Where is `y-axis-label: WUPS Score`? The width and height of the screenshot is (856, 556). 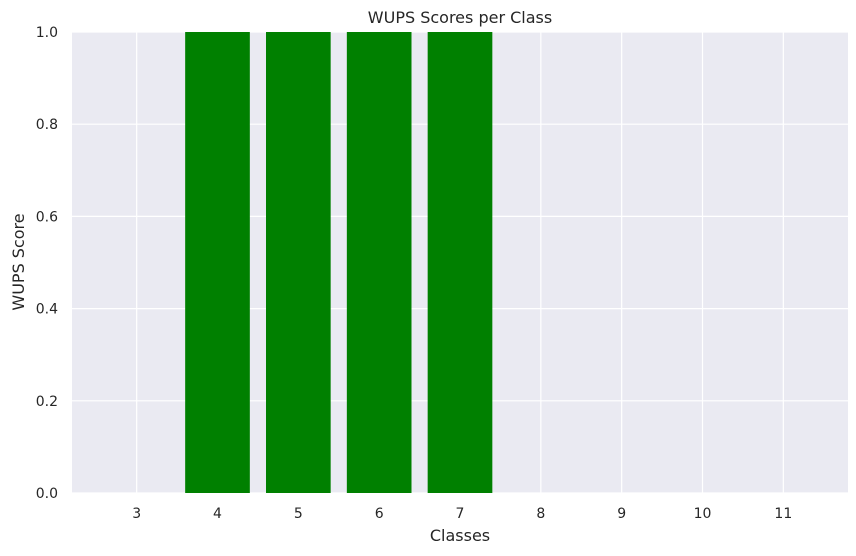 y-axis-label: WUPS Score is located at coordinates (18, 261).